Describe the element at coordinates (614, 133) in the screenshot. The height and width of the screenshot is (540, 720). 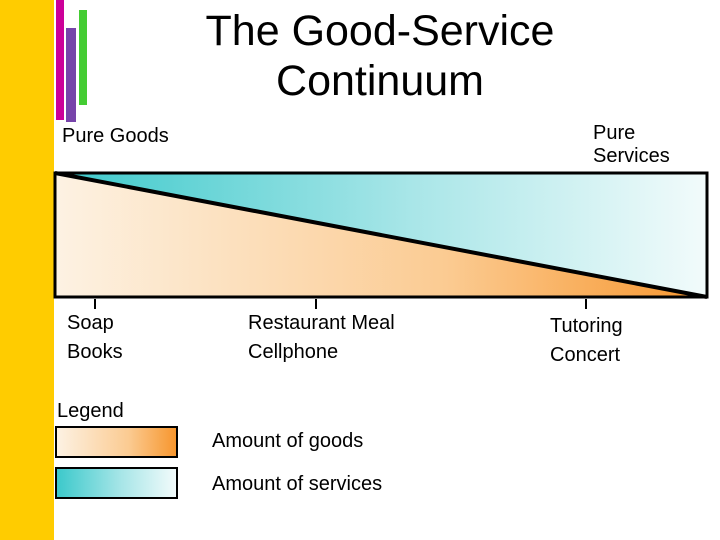
I see `pure-services-line-1: Pure` at that location.